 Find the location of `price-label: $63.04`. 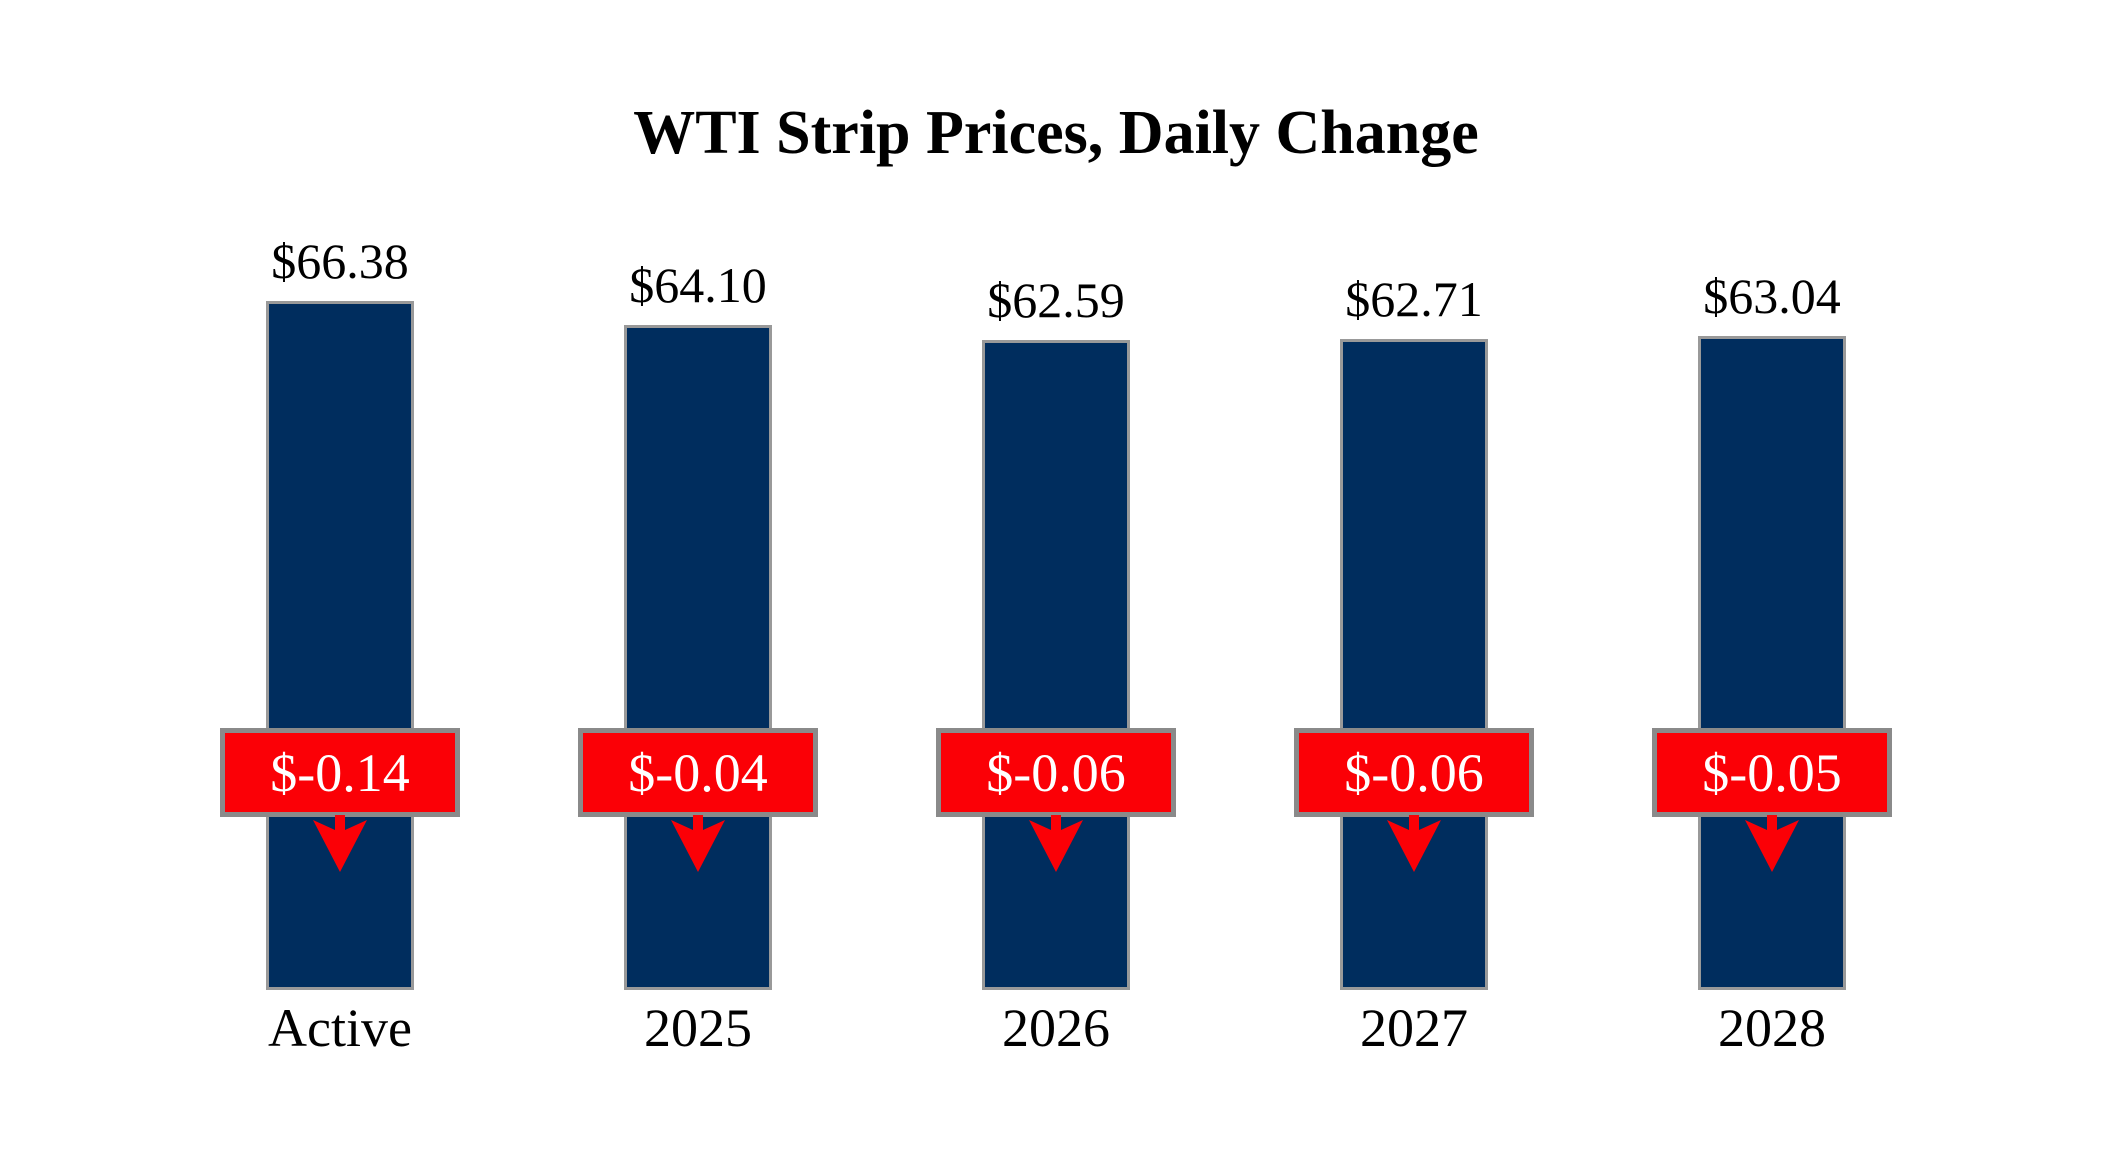

price-label: $63.04 is located at coordinates (1772, 296).